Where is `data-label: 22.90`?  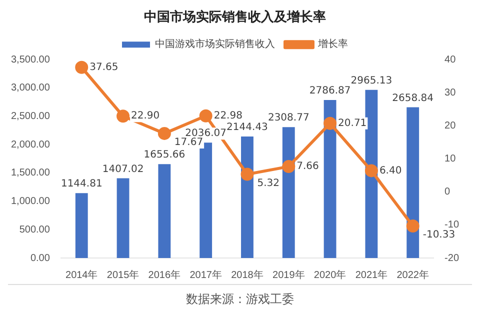
data-label: 22.90 is located at coordinates (145, 116).